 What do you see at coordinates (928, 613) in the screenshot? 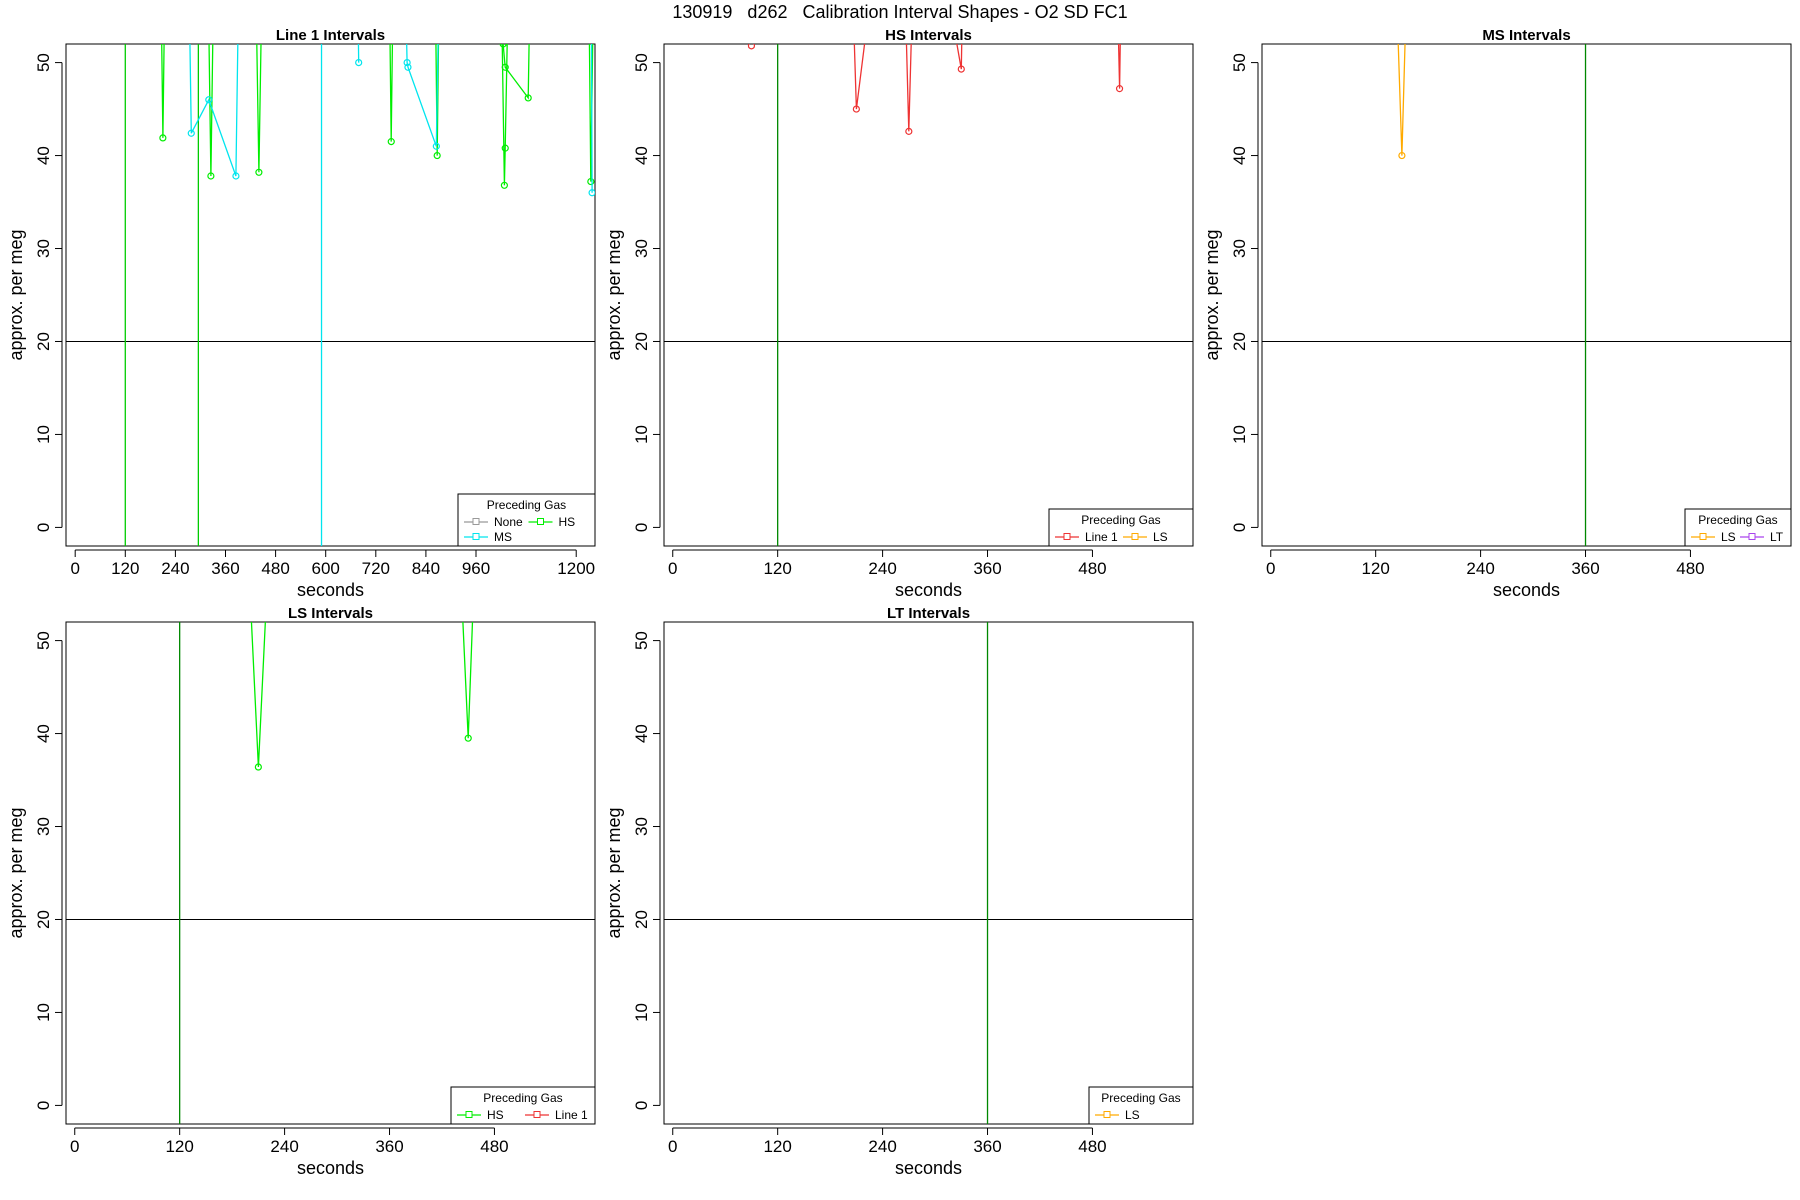
I see `panel-title: LT Intervals` at bounding box center [928, 613].